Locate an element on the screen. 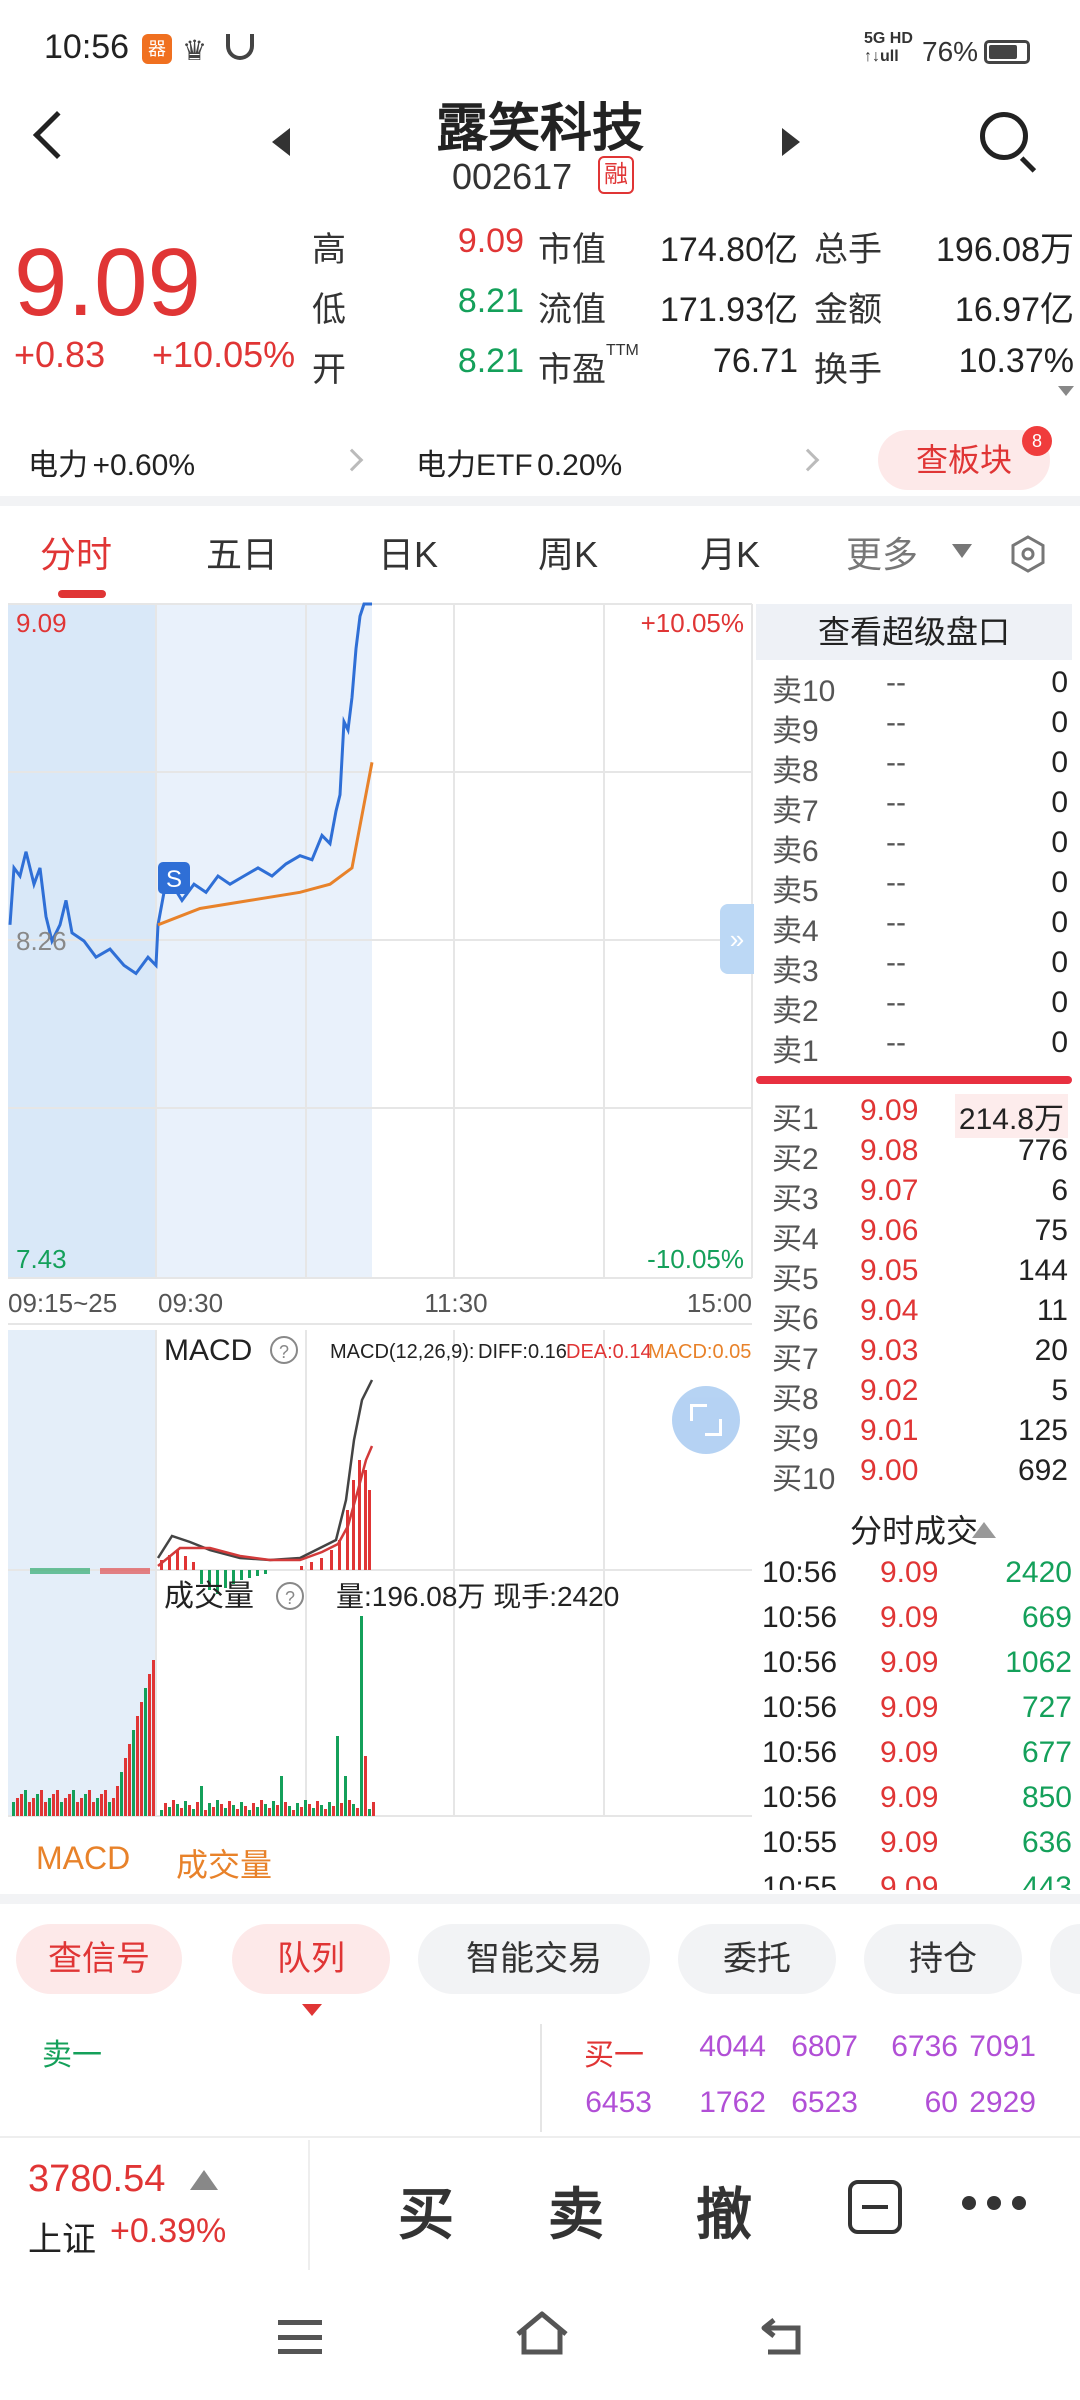 Image resolution: width=1080 pixels, height=2400 pixels. orderbook-row: 买10 9.00 692 is located at coordinates (920, 1475).